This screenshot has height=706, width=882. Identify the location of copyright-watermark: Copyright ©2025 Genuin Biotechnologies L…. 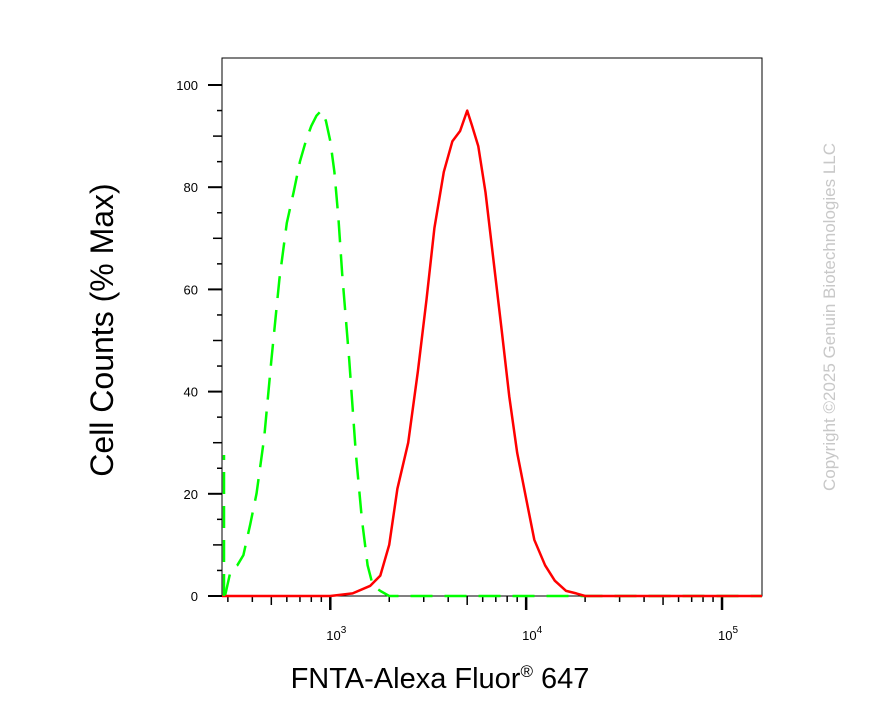
(829, 317).